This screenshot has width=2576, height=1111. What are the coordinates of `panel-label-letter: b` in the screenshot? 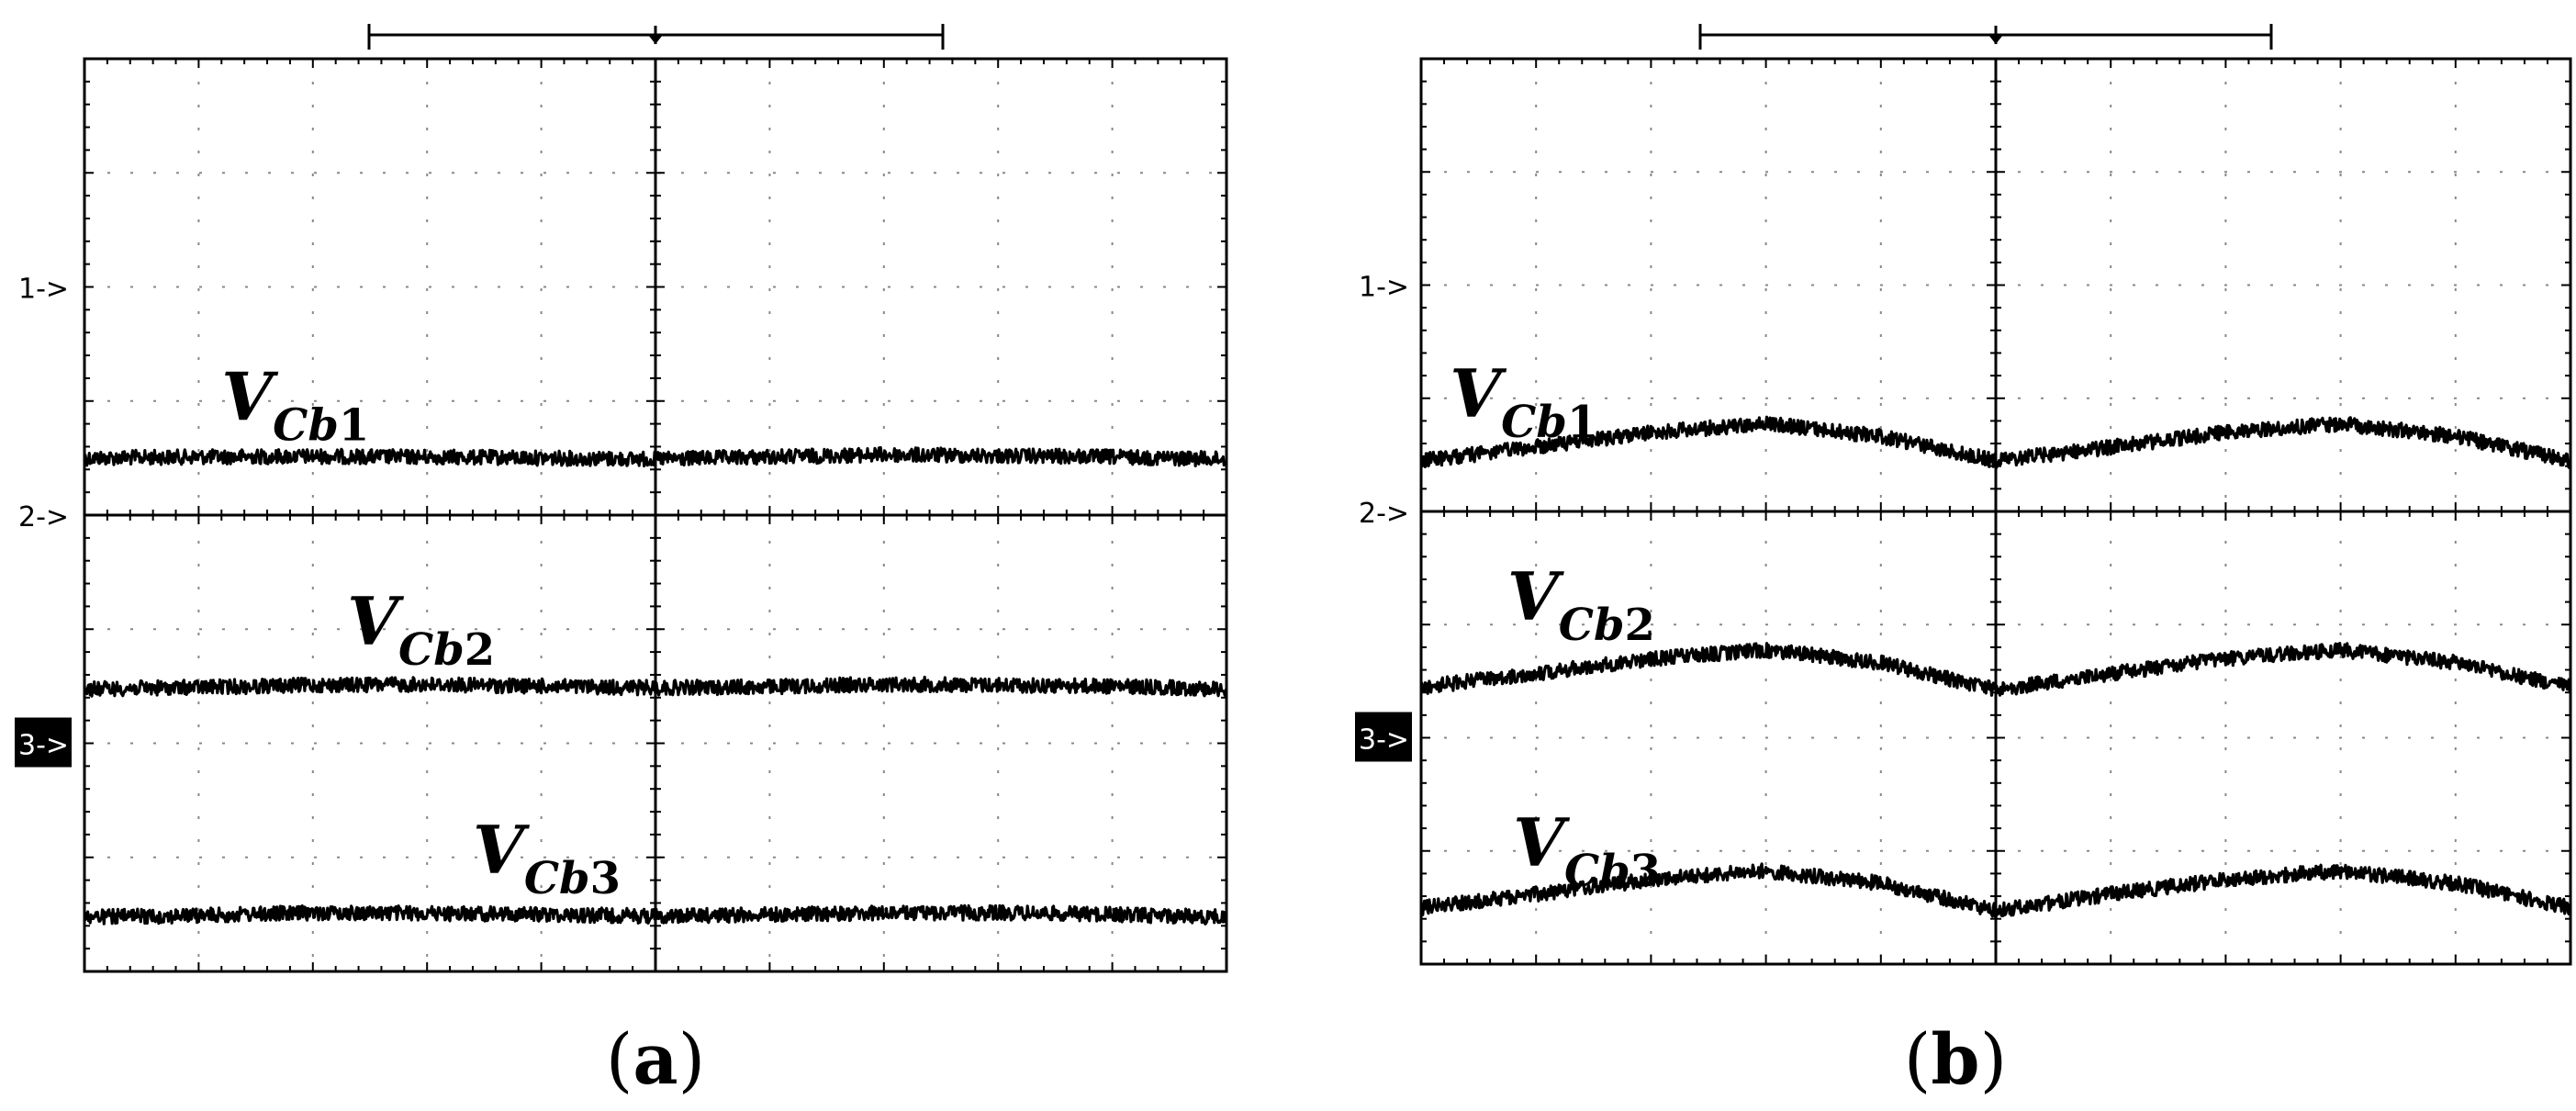 It's located at (1955, 1059).